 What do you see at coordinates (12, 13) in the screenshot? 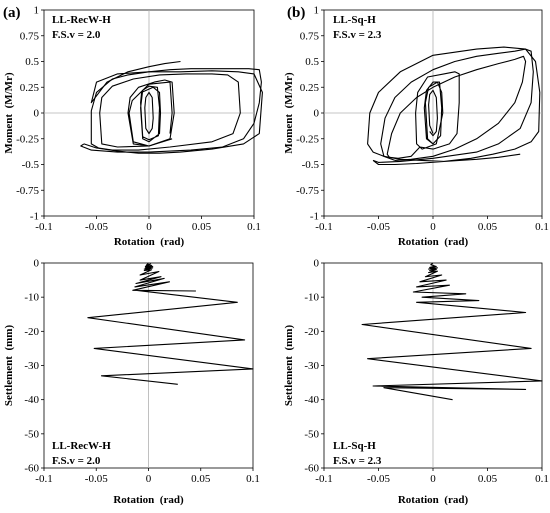
I see `panel-tag-a: (a)` at bounding box center [12, 13].